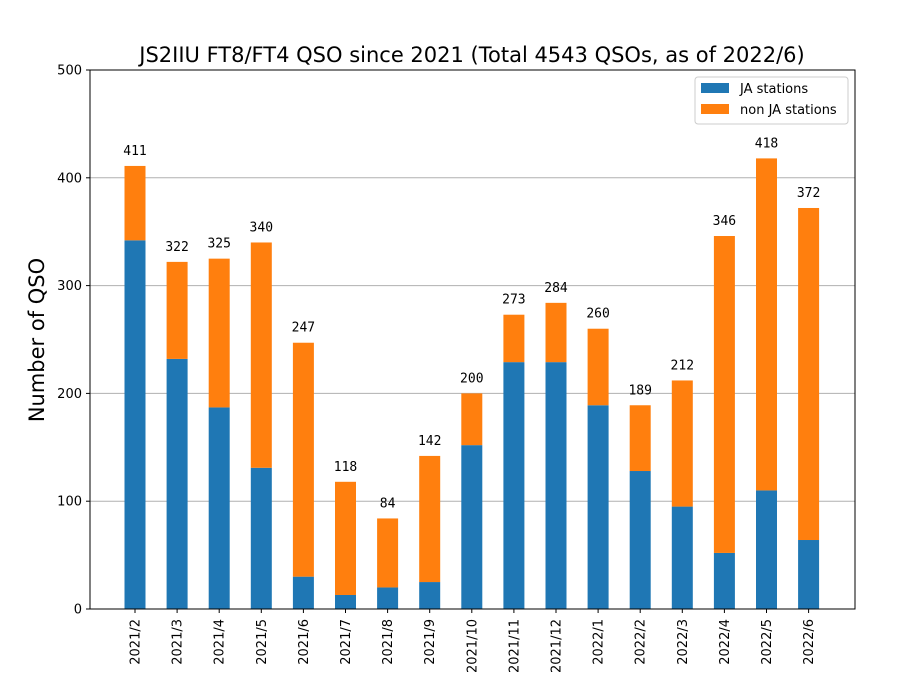 This screenshot has width=900, height=700. Describe the element at coordinates (514, 646) in the screenshot. I see `x-tick-label: 2021/11` at that location.